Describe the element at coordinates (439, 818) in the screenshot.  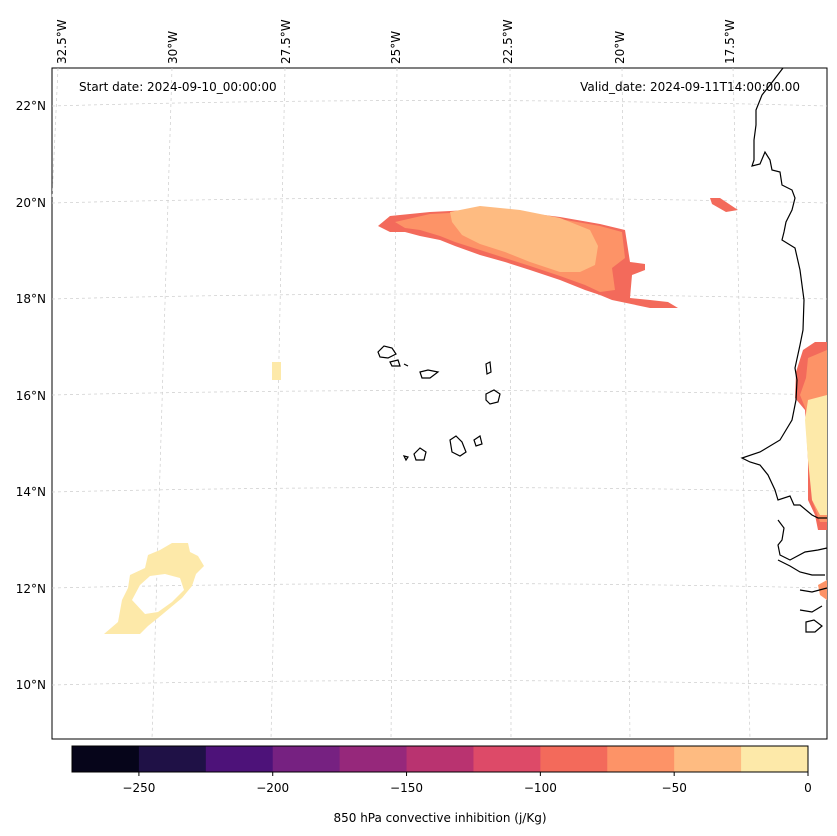
I see `colorbar-label: 850 hPa convective inhibition (j/Kg)` at that location.